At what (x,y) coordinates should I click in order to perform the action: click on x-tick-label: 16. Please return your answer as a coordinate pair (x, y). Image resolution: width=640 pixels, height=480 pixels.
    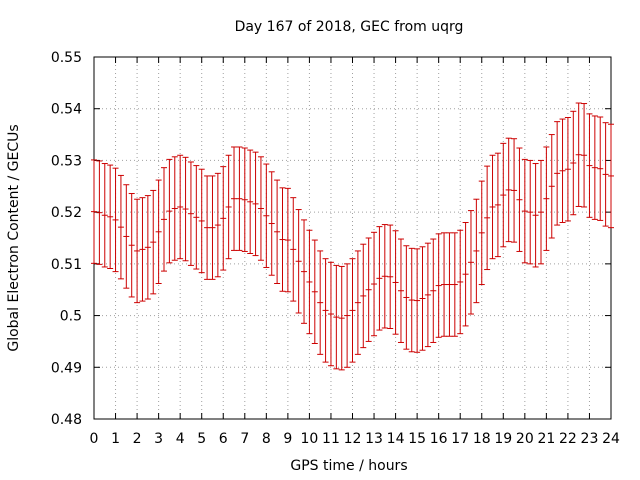
    Looking at the image, I should click on (439, 439).